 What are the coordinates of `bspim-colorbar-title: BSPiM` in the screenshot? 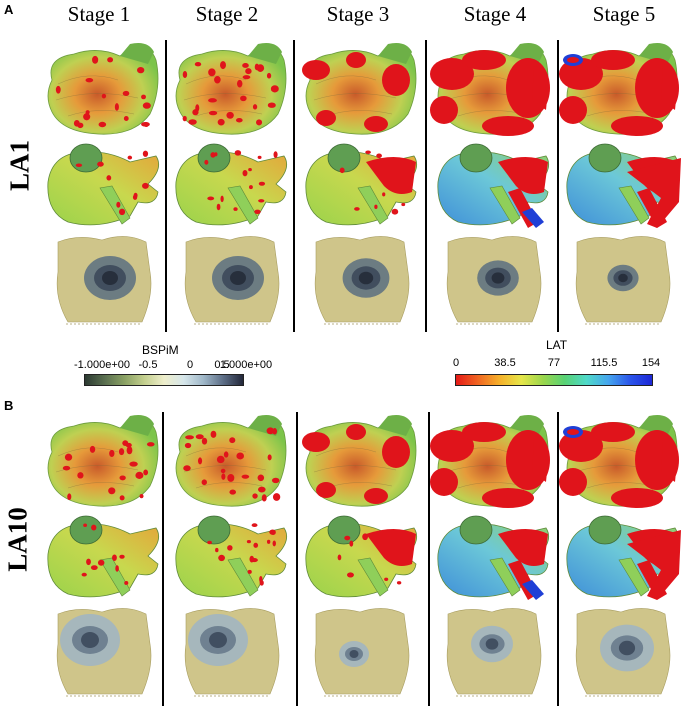 It's located at (160, 350).